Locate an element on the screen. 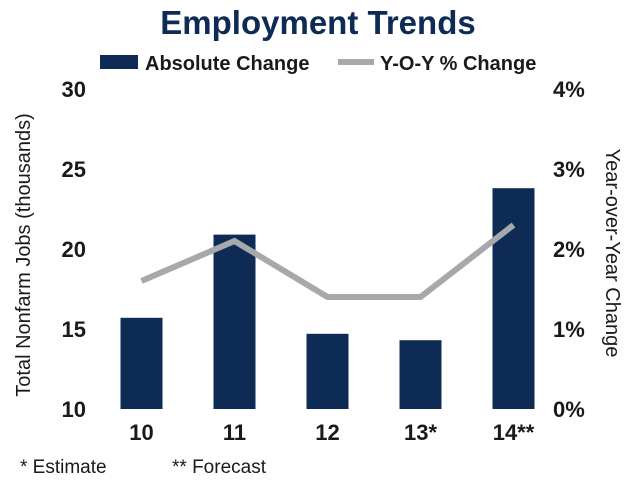 The width and height of the screenshot is (635, 486). y2-tick-label: 3% is located at coordinates (569, 169).